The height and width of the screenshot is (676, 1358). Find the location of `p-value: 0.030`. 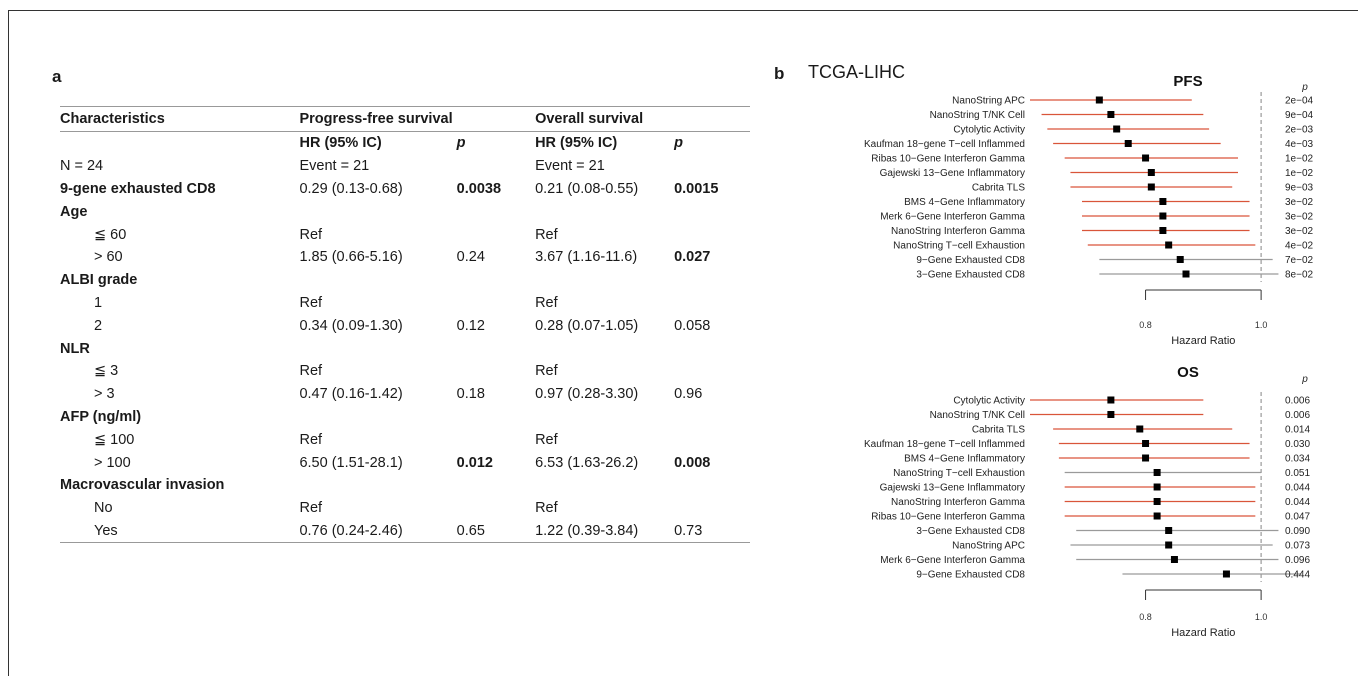

p-value: 0.030 is located at coordinates (1297, 444).